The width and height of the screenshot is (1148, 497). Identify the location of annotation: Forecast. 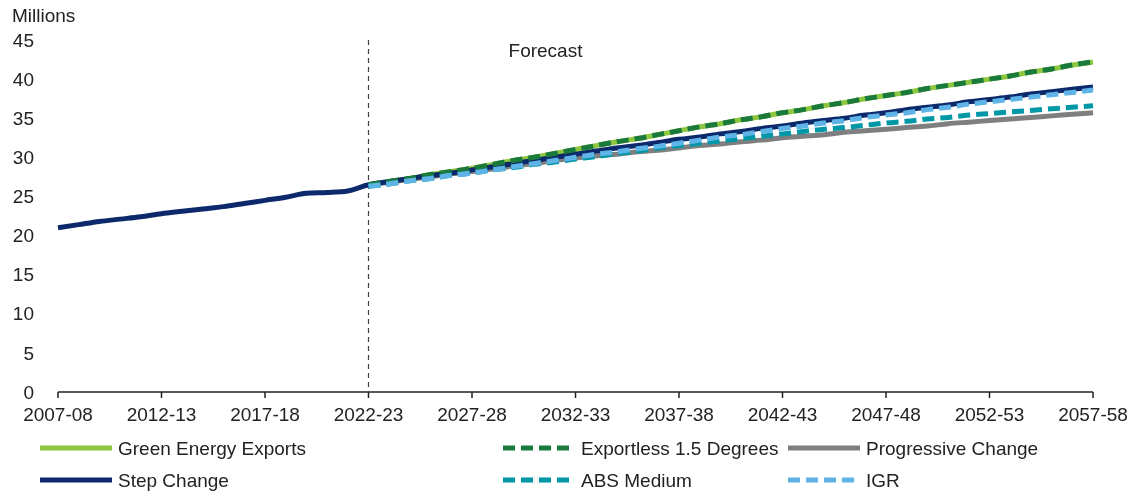
(546, 50).